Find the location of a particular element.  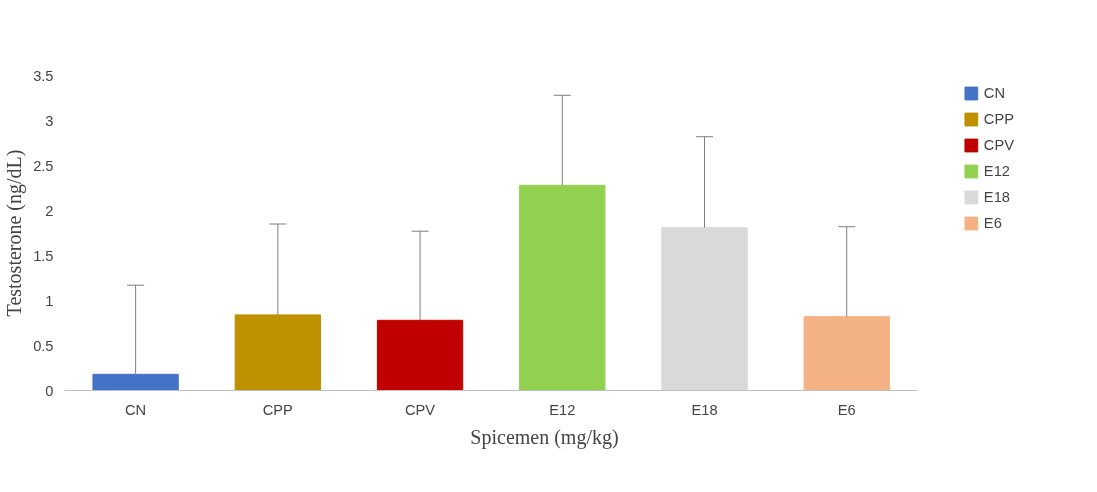

x-tick-label: E18 is located at coordinates (704, 409).